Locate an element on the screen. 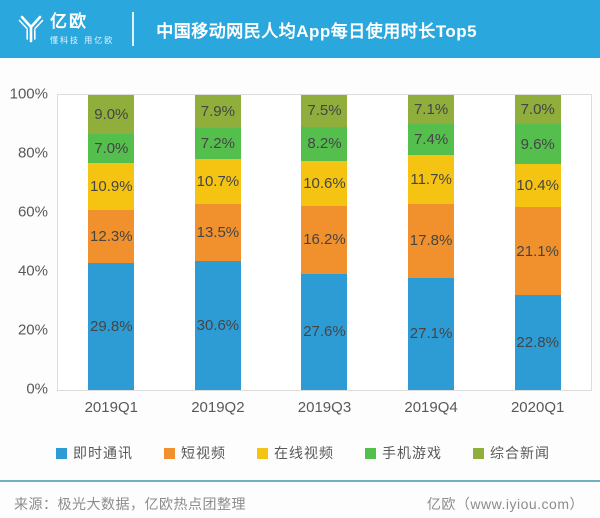  legend-label: 手机游戏 is located at coordinates (412, 453).